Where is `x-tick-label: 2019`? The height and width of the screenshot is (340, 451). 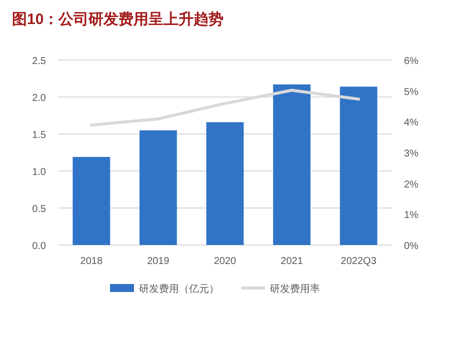
x-tick-label: 2019 is located at coordinates (158, 261).